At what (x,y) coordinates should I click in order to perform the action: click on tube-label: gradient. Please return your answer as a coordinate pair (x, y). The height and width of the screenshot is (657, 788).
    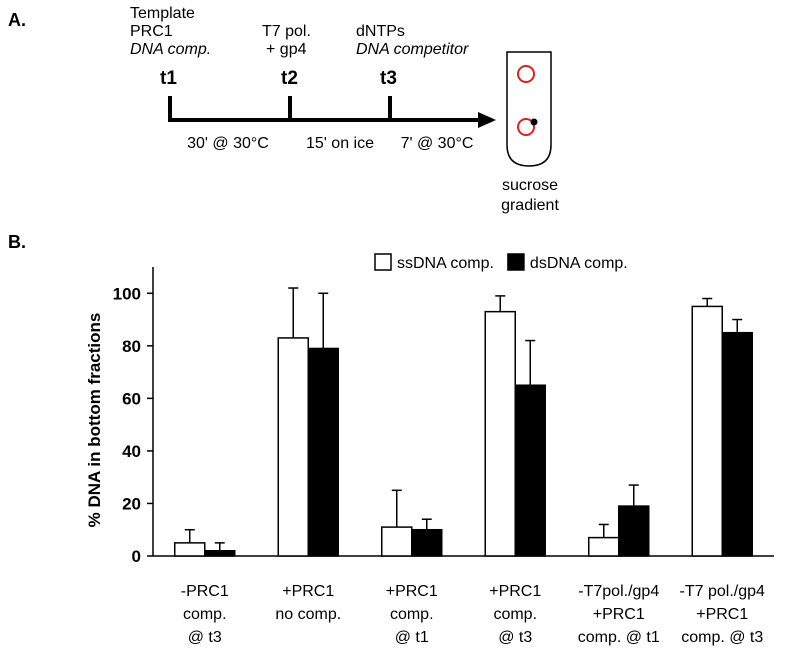
    Looking at the image, I should click on (530, 205).